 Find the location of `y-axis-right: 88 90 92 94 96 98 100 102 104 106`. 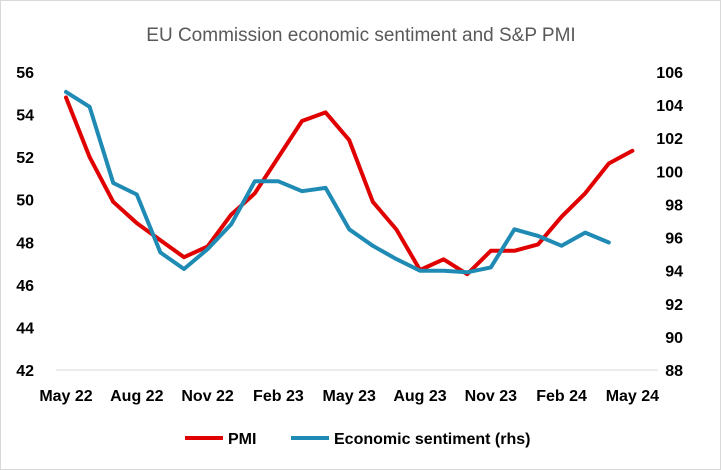

y-axis-right: 88 90 92 94 96 98 100 102 104 106 is located at coordinates (669, 222).